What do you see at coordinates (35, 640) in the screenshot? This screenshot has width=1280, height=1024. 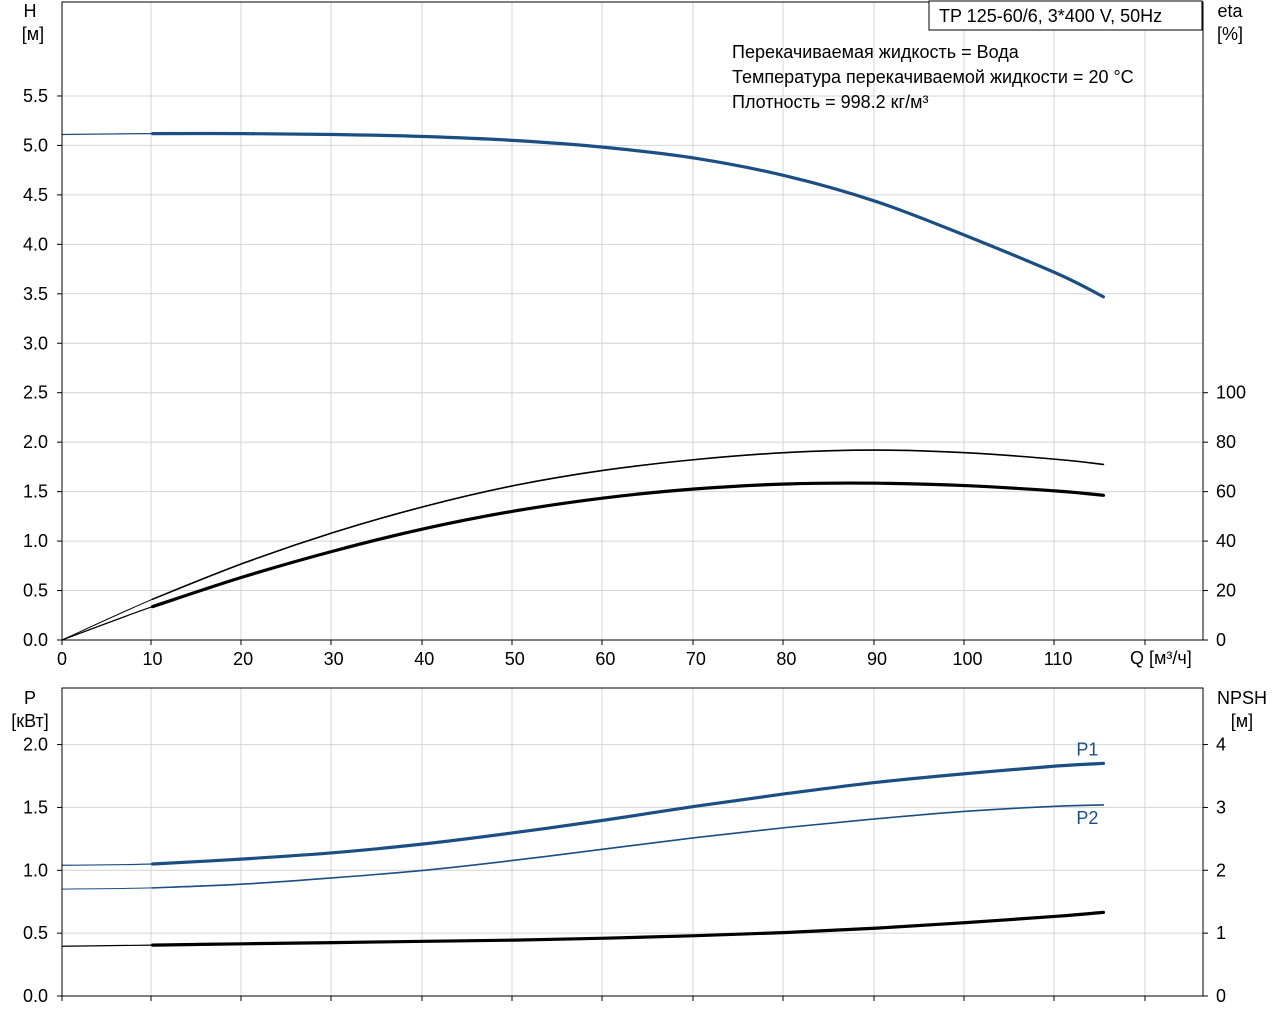 I see `panel1-left-tick-label: 0.0` at bounding box center [35, 640].